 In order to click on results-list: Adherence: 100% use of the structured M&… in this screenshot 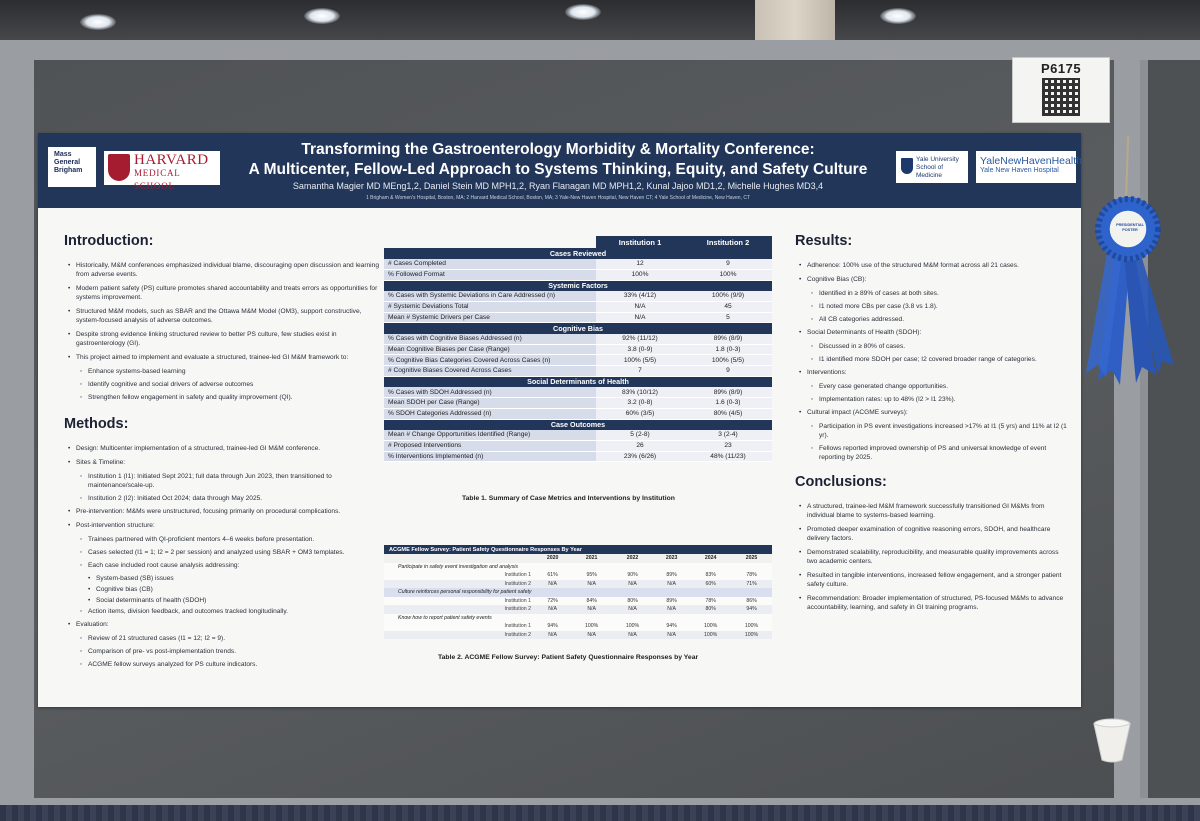, I will do `click(932, 361)`.